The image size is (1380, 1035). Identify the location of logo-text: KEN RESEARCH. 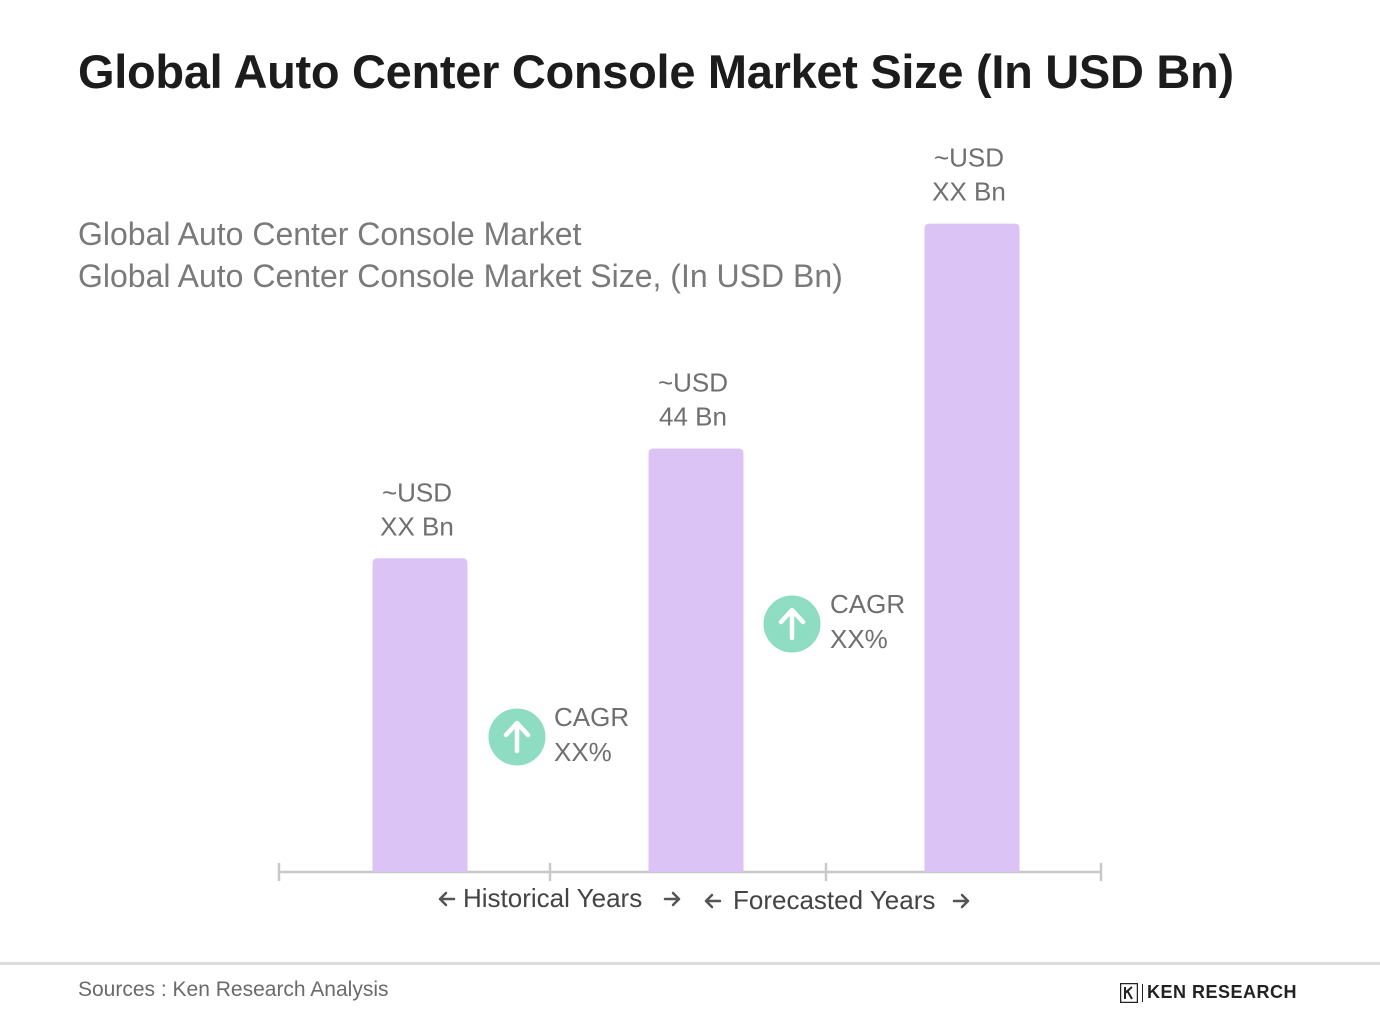
(1222, 992).